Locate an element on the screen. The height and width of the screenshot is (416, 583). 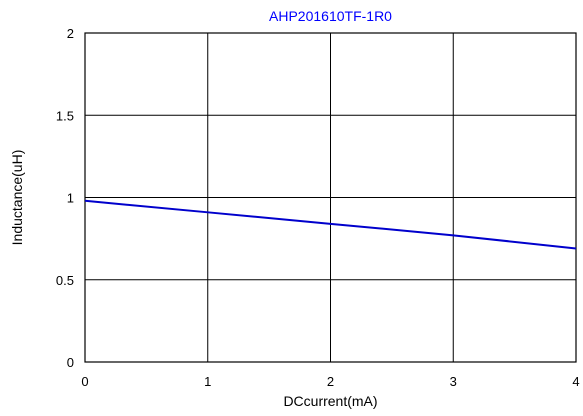
x-tick-label-2: 2 is located at coordinates (330, 381).